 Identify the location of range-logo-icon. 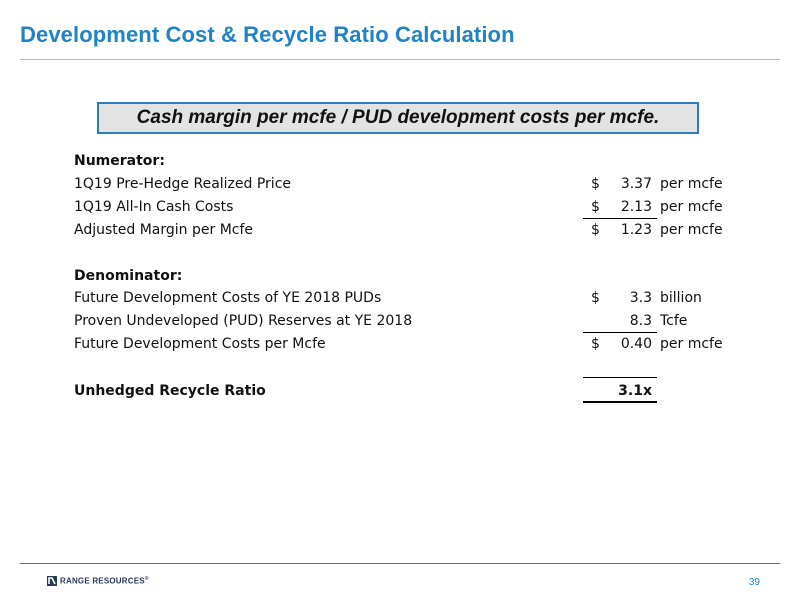
(52, 581).